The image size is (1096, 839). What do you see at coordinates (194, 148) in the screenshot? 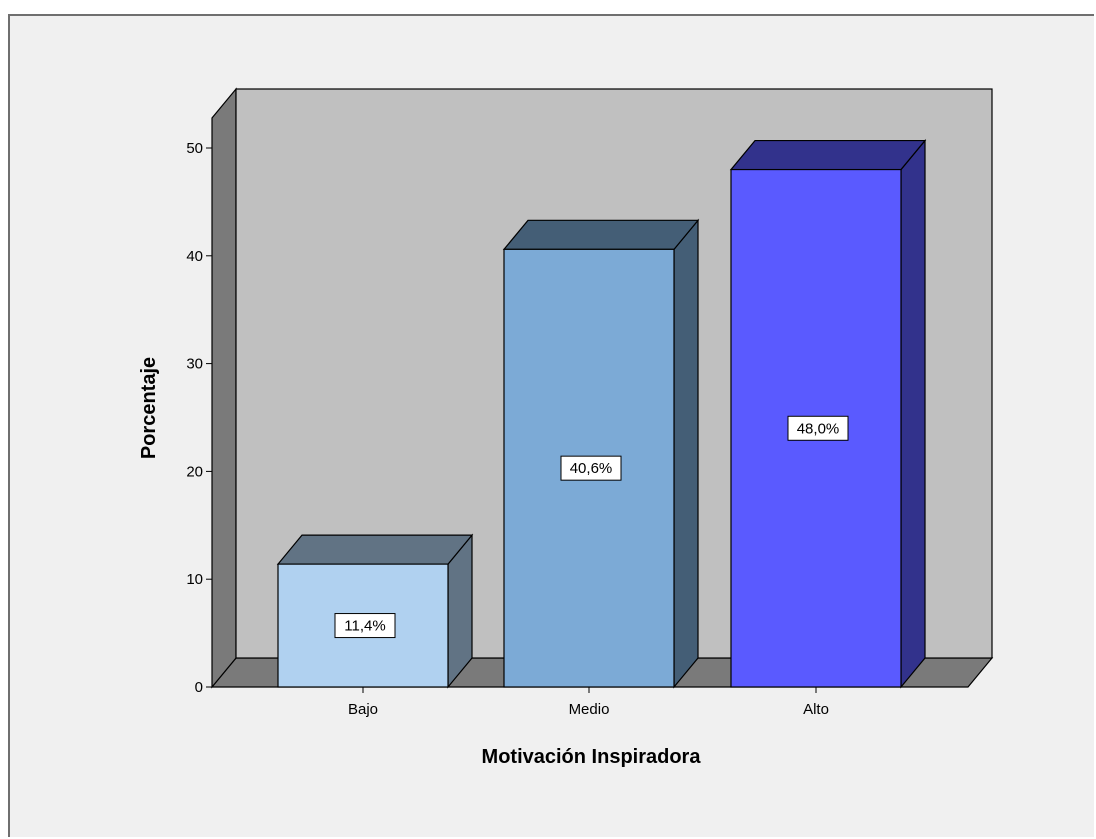
I see `y-tick-label: 50` at bounding box center [194, 148].